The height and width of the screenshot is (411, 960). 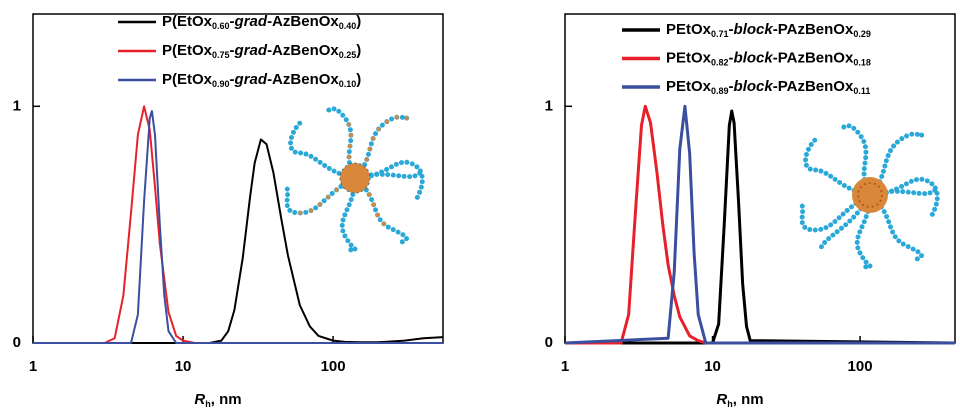 What do you see at coordinates (768, 58) in the screenshot?
I see `legend-label: PEtOx0.82-block-PAzBenOx0.18` at bounding box center [768, 58].